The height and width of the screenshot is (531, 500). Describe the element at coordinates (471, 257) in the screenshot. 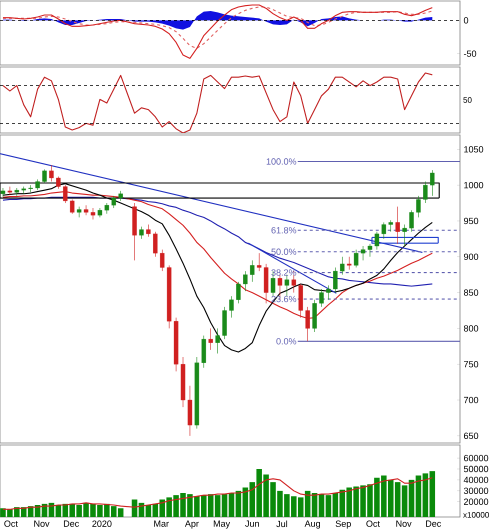

I see `y-tick-label: 900` at that location.